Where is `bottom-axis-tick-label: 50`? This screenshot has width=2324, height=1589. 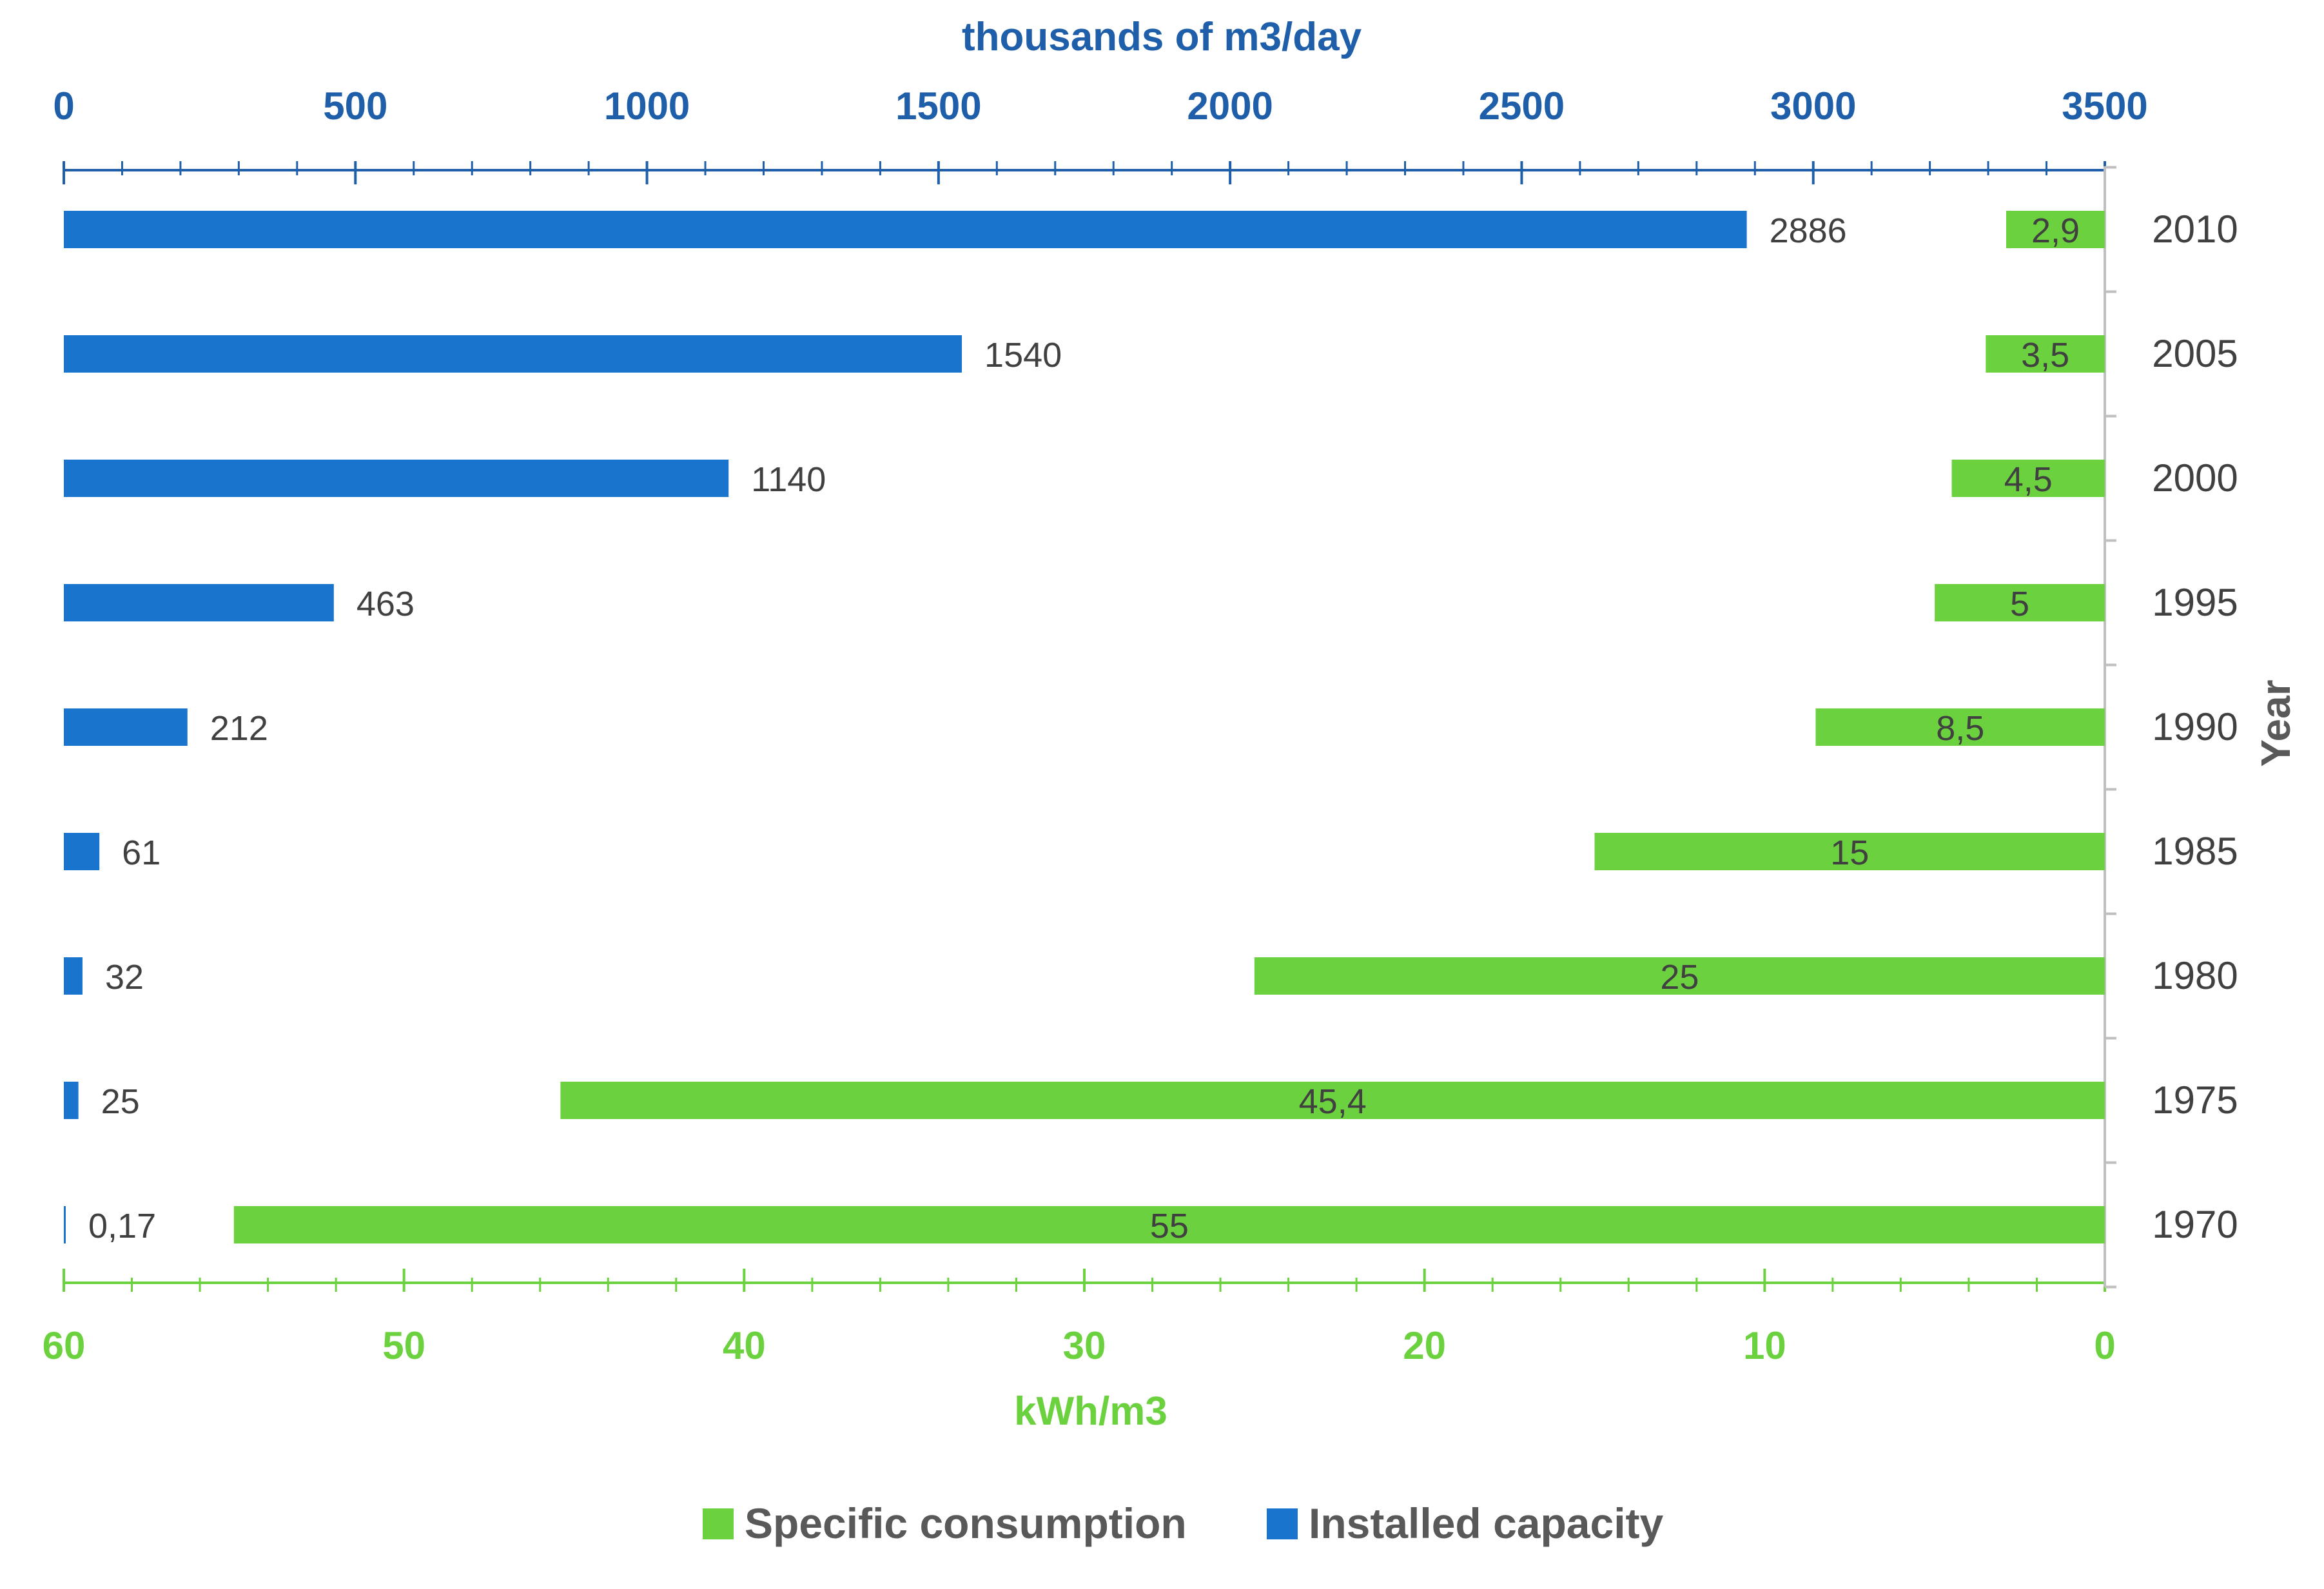
bottom-axis-tick-label: 50 is located at coordinates (403, 1345).